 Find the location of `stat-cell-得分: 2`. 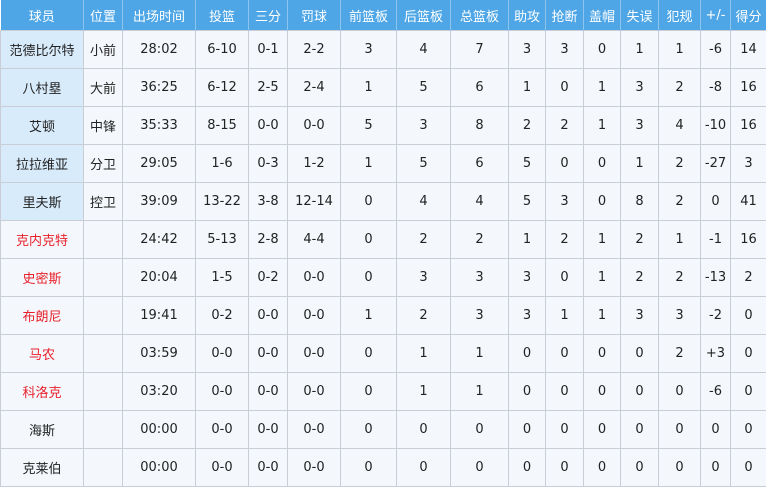

stat-cell-得分: 2 is located at coordinates (748, 278).